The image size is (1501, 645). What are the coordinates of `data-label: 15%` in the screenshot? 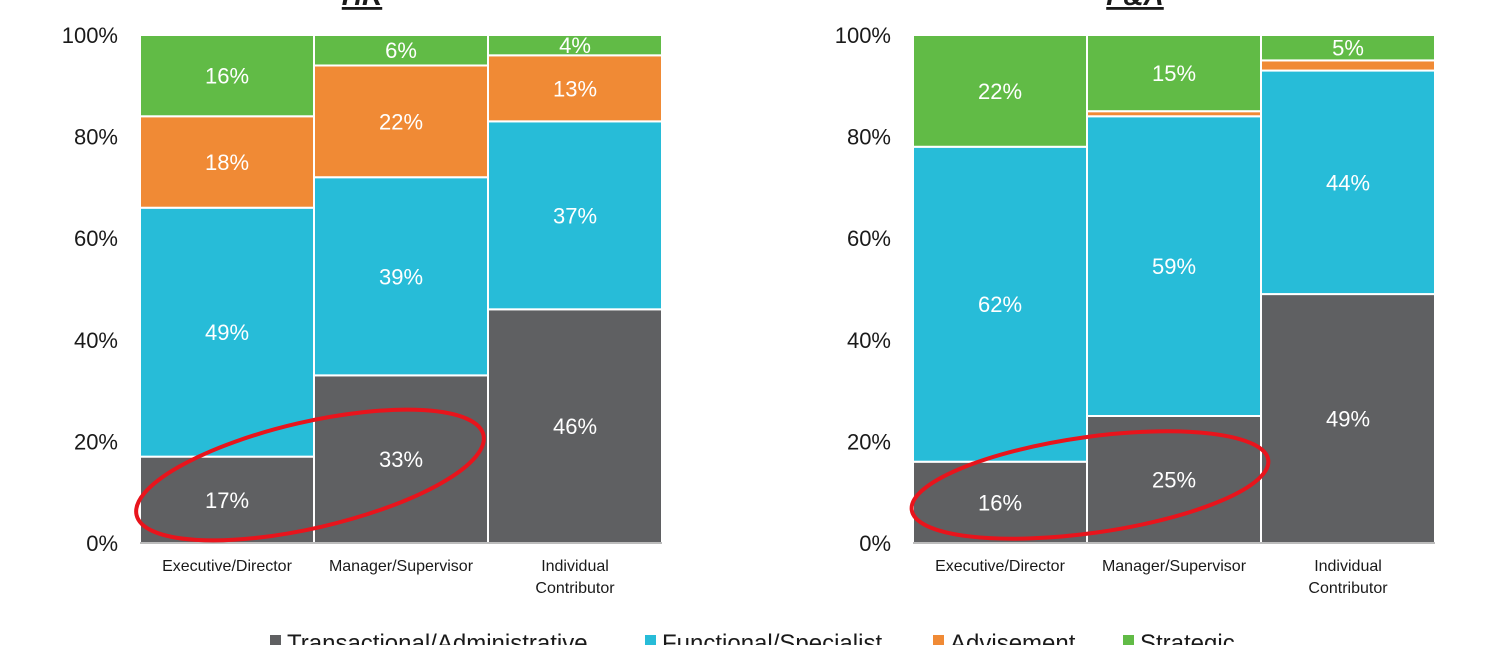 It's located at (1174, 73).